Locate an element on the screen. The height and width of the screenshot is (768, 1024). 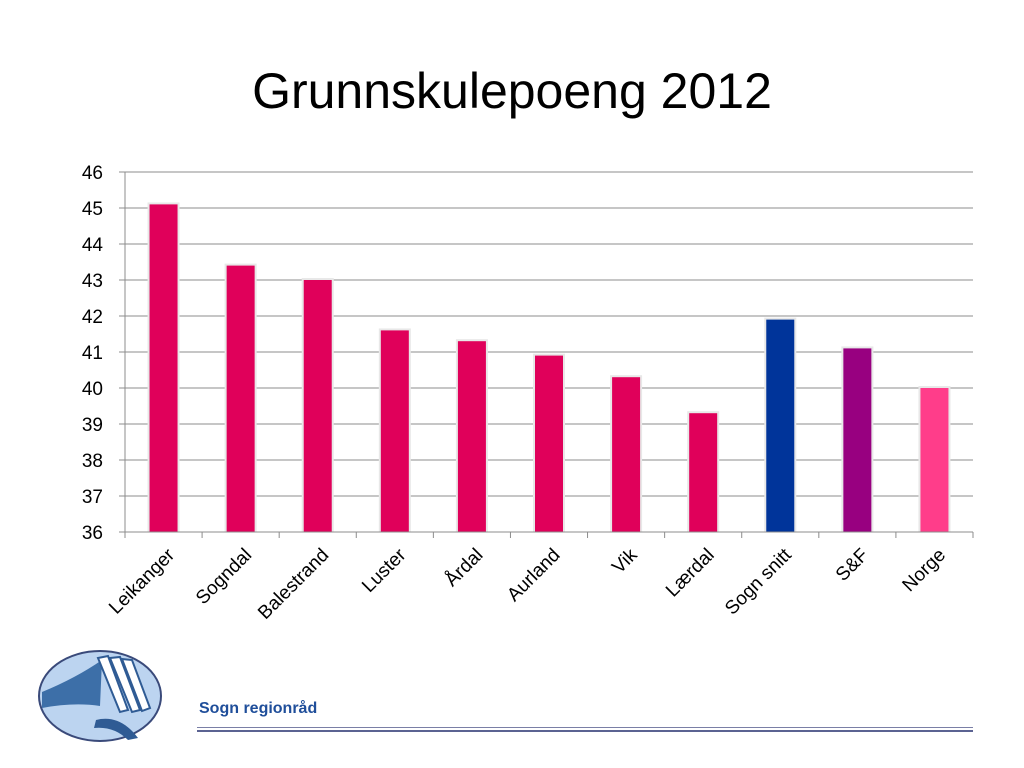
y-tick-label: 44 is located at coordinates (93, 245).